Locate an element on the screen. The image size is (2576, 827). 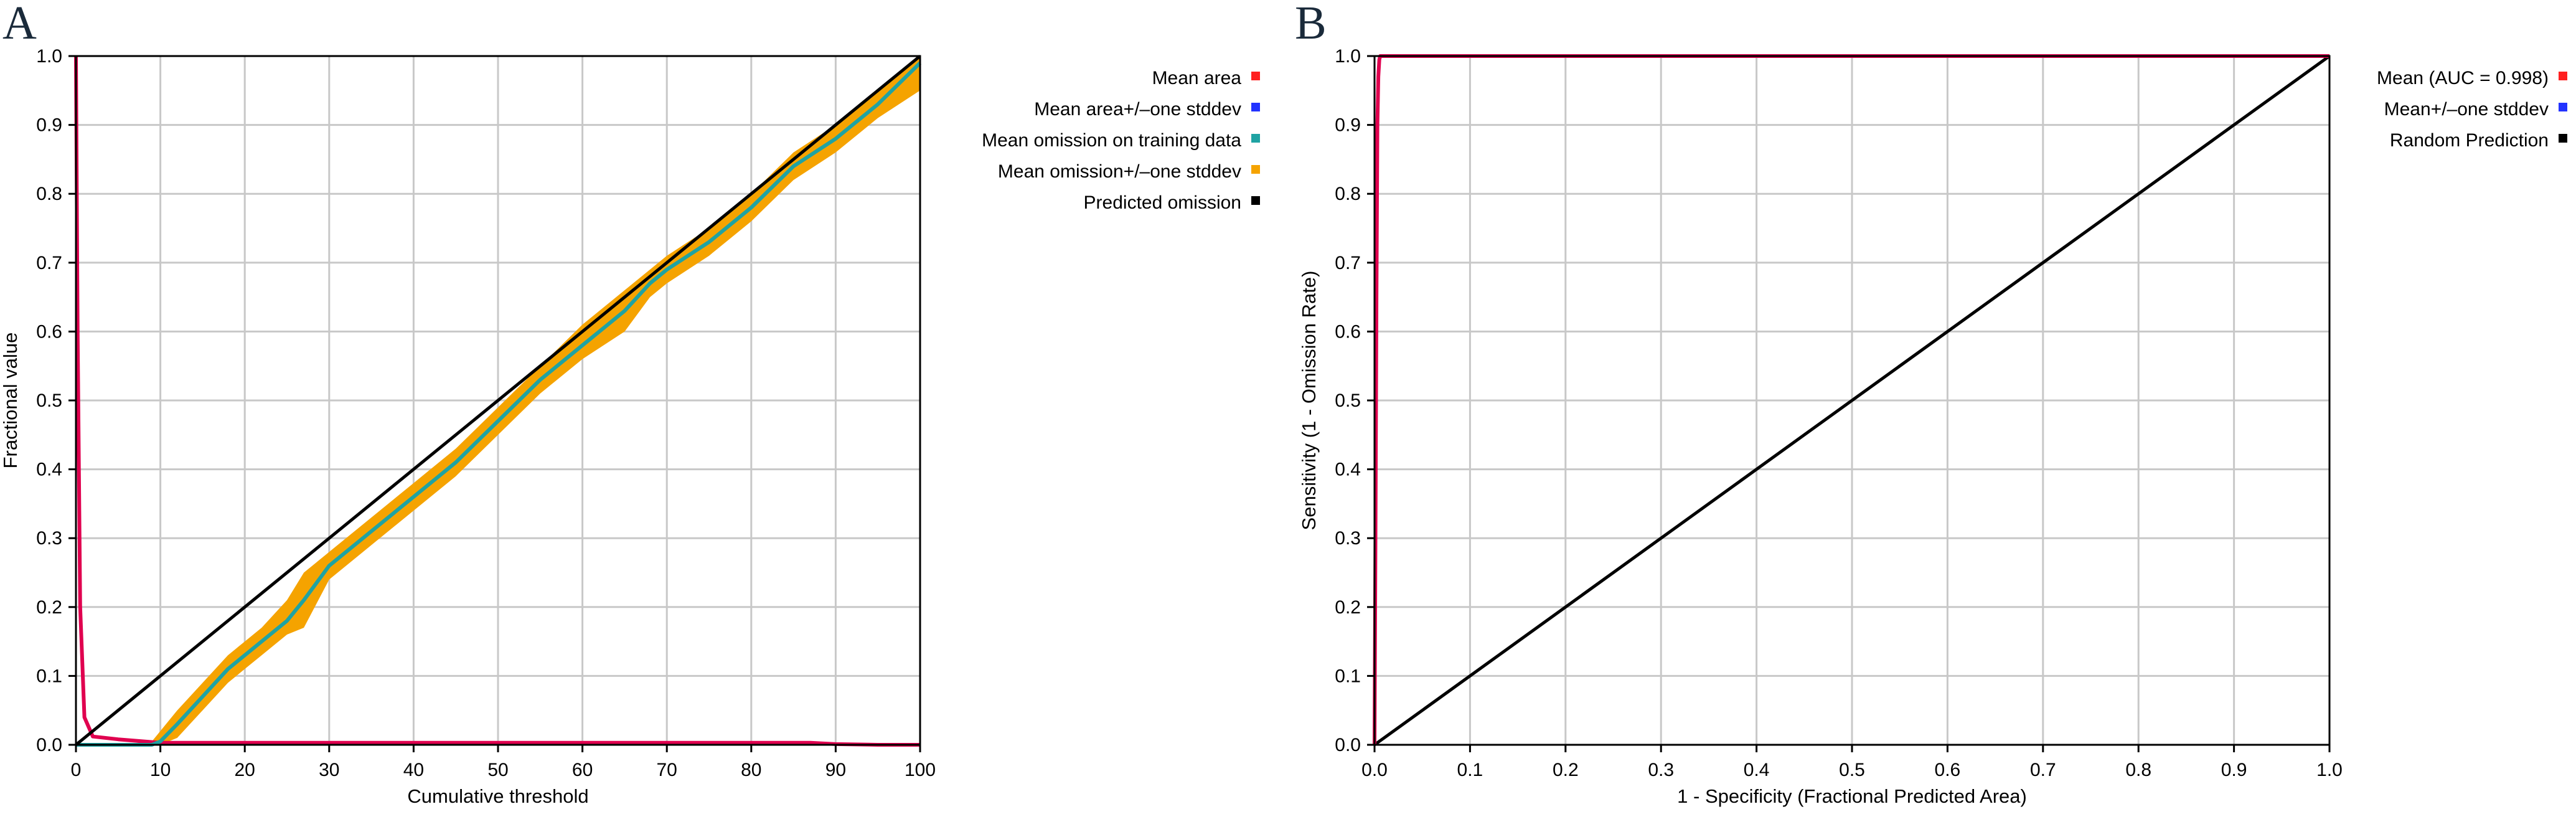
legend-label: Predicted omission is located at coordinates (1162, 202).